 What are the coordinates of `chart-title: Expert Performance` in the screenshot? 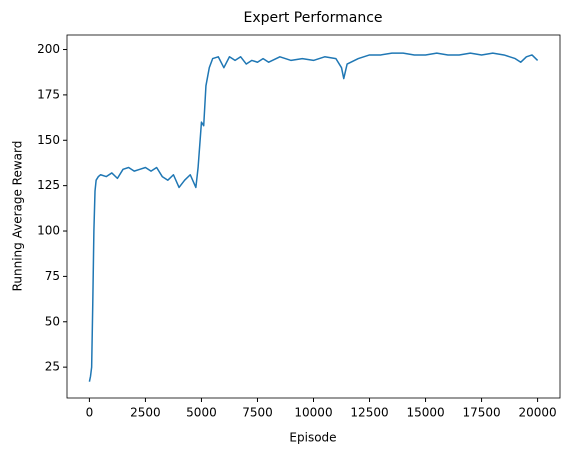 It's located at (312, 18).